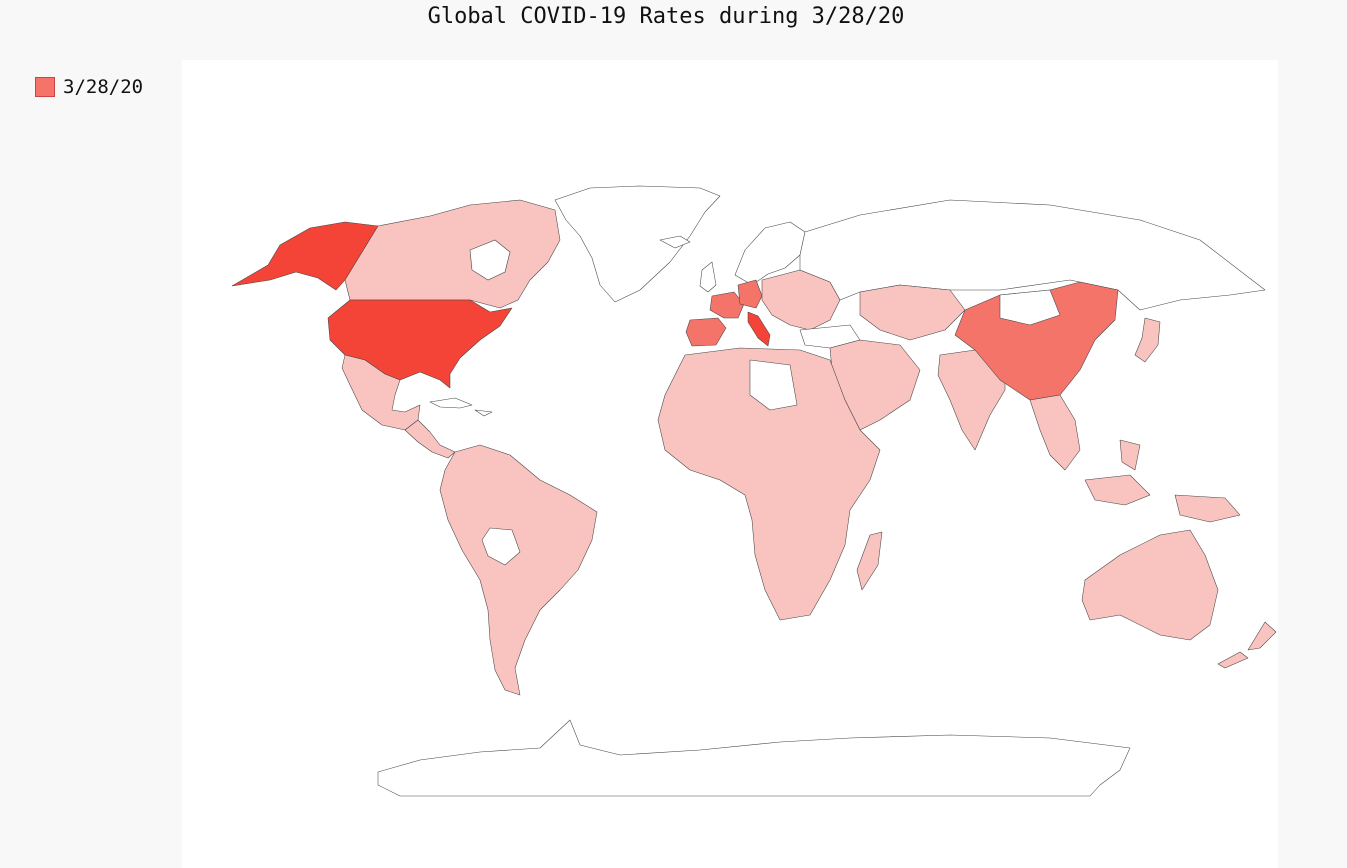  I want to click on legend-swatch, so click(45, 87).